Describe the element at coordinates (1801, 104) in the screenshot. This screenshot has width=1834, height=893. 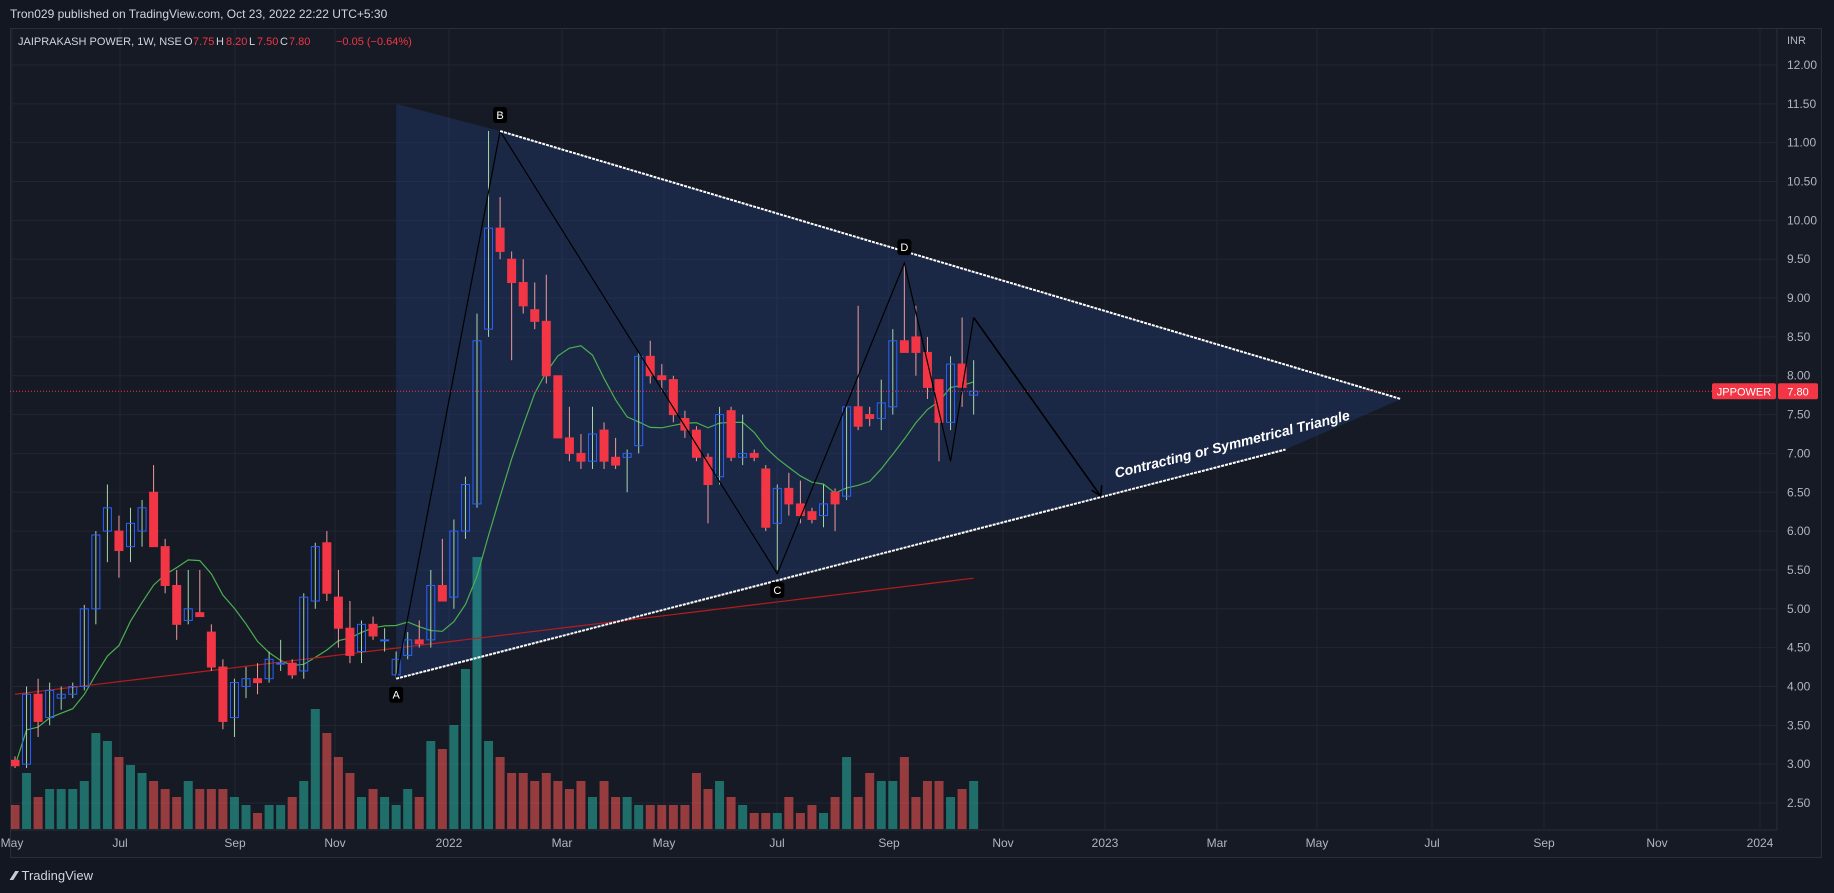
I see `y-tick-label: 11.50` at that location.